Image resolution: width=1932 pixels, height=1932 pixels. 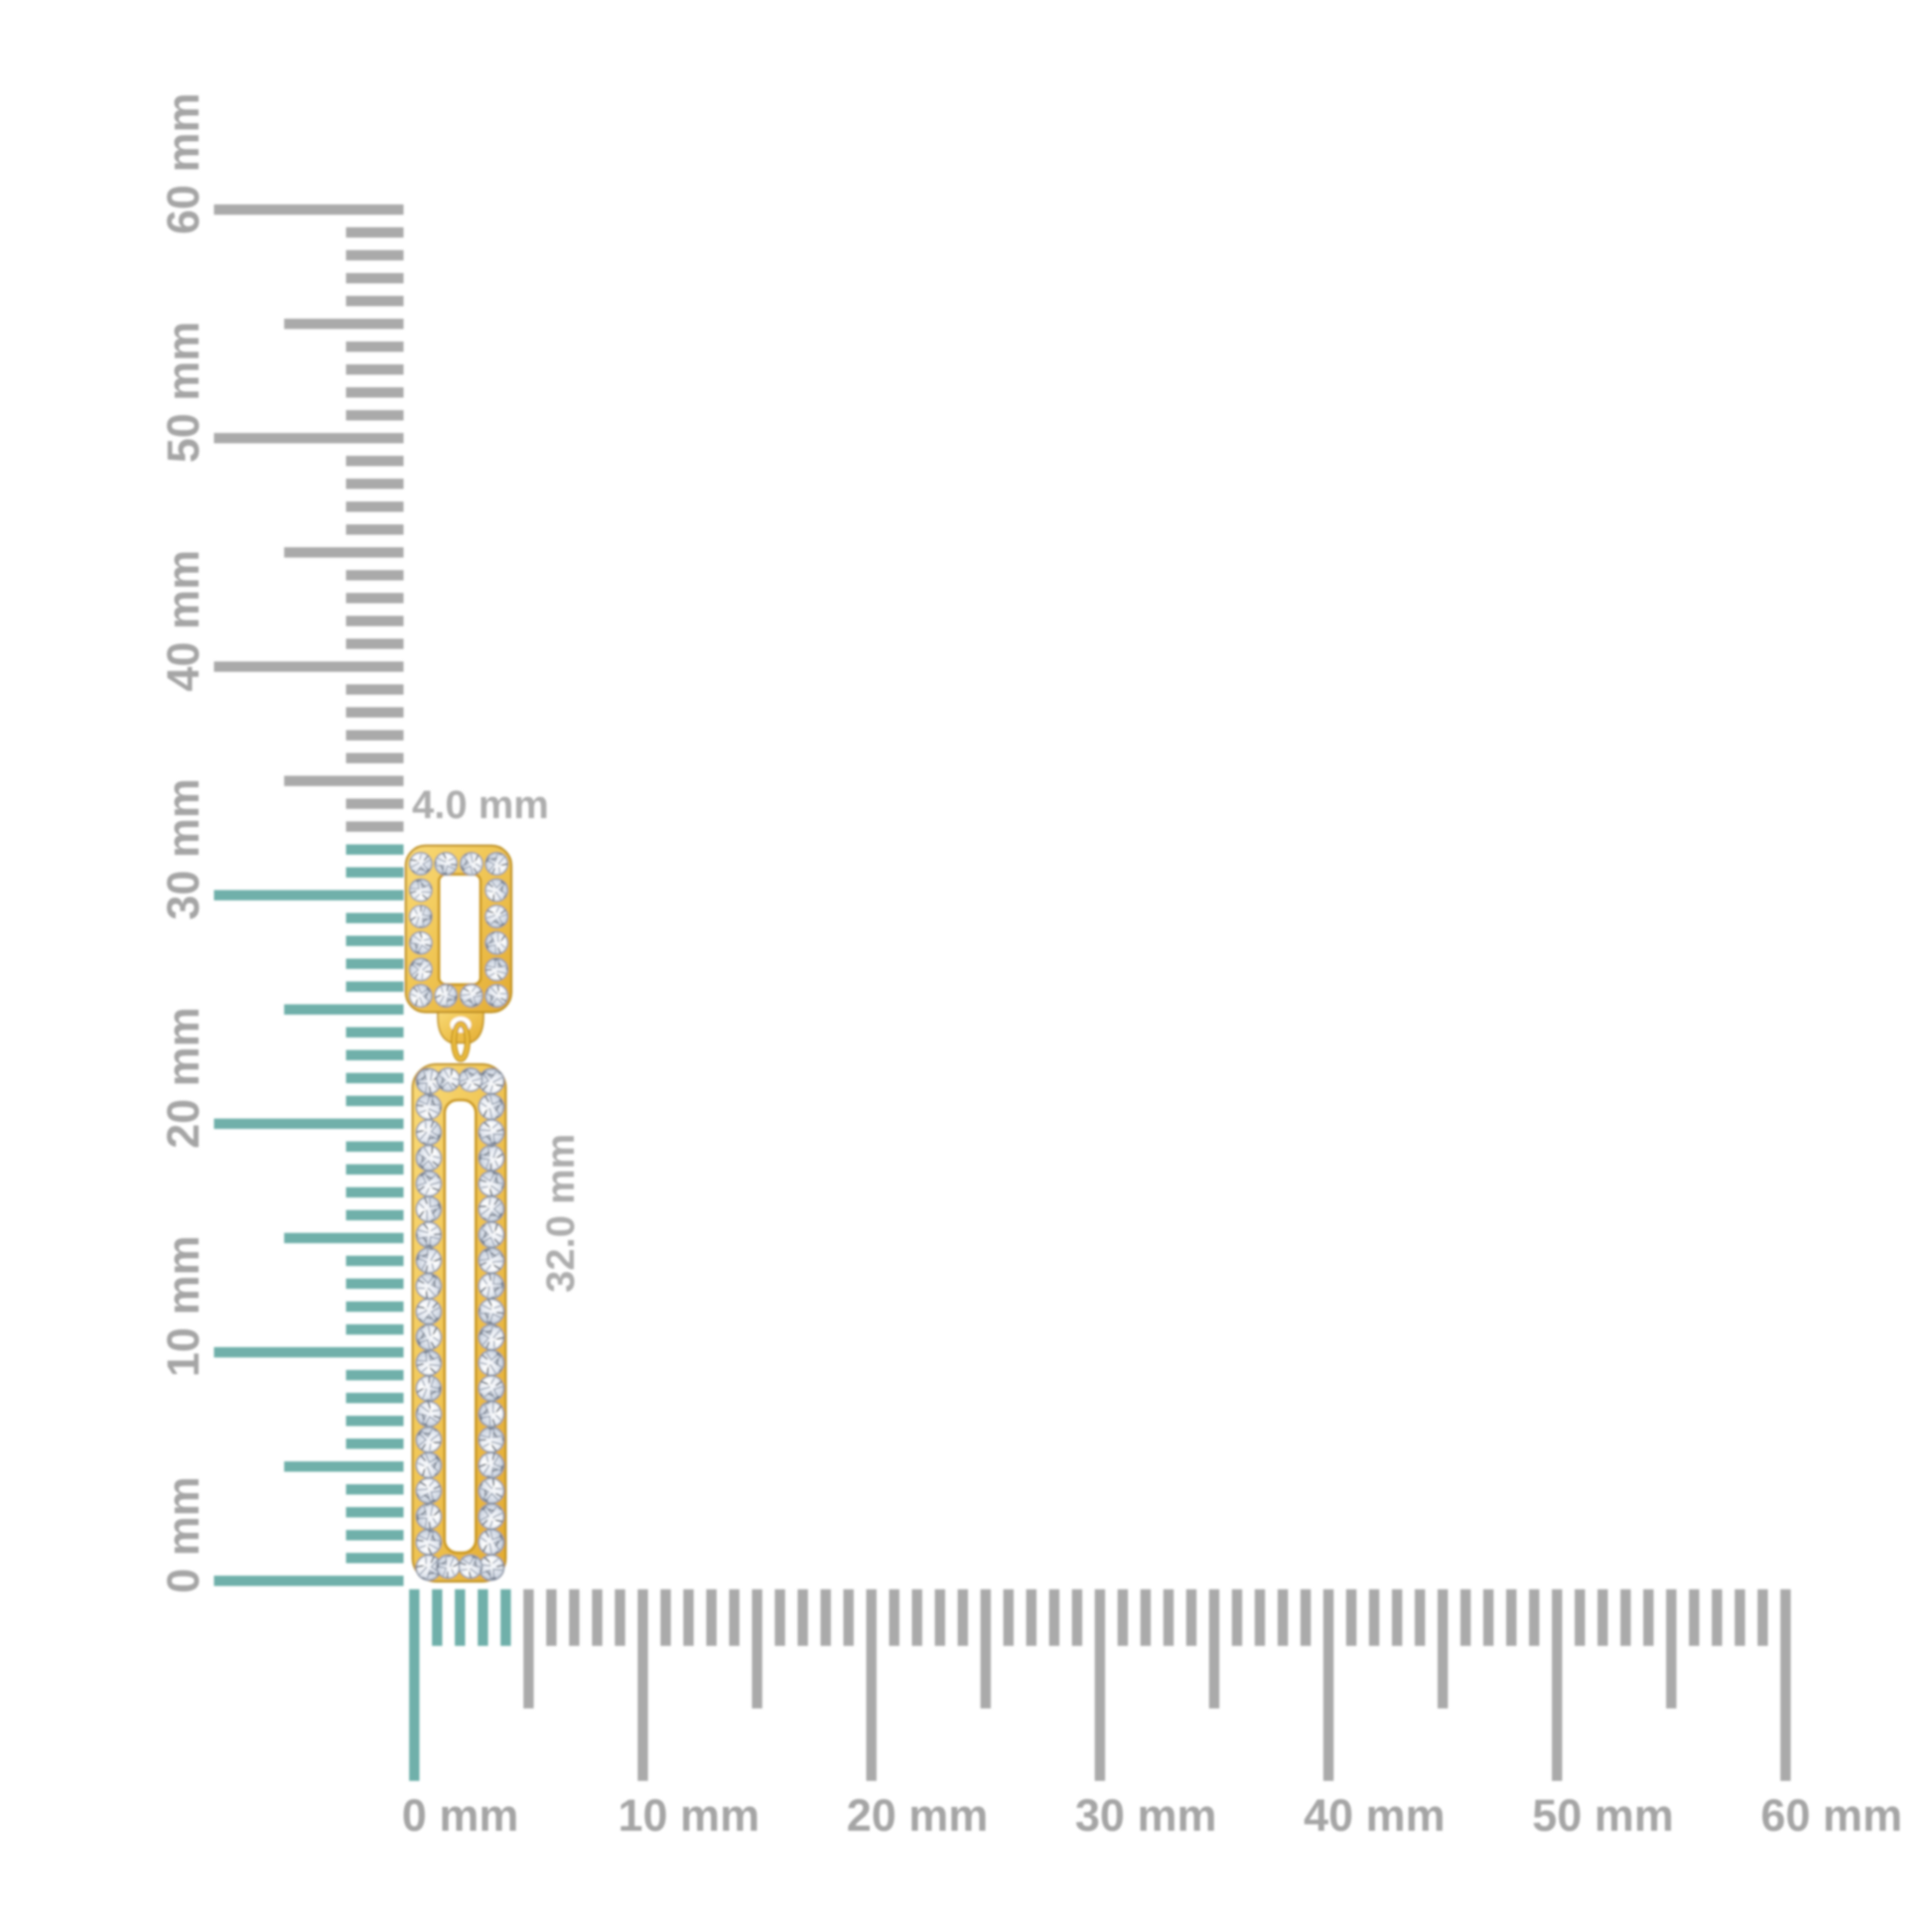 What do you see at coordinates (561, 1213) in the screenshot?
I see `svg-text: 32.0 mm` at bounding box center [561, 1213].